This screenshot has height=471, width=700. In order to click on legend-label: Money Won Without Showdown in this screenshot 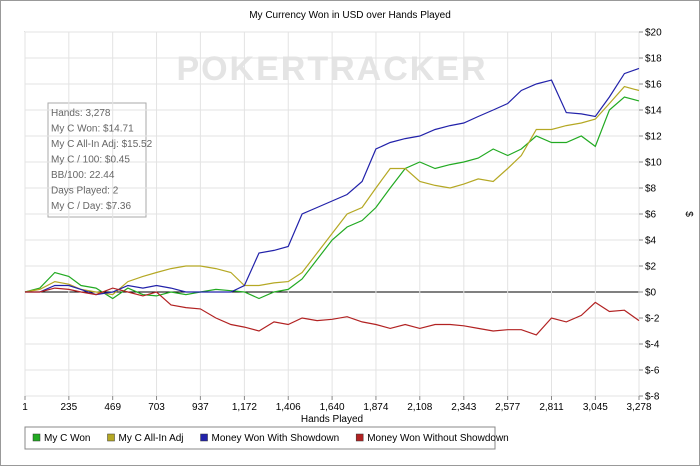, I will do `click(438, 438)`.